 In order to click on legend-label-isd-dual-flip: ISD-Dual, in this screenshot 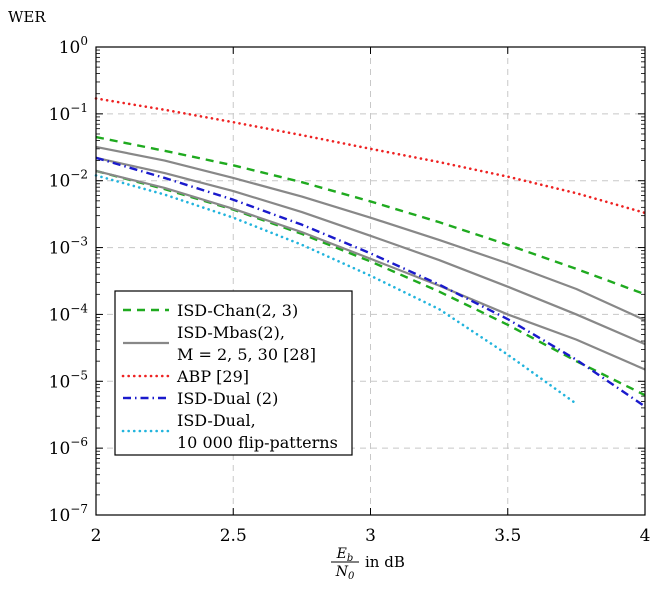, I will do `click(216, 420)`.